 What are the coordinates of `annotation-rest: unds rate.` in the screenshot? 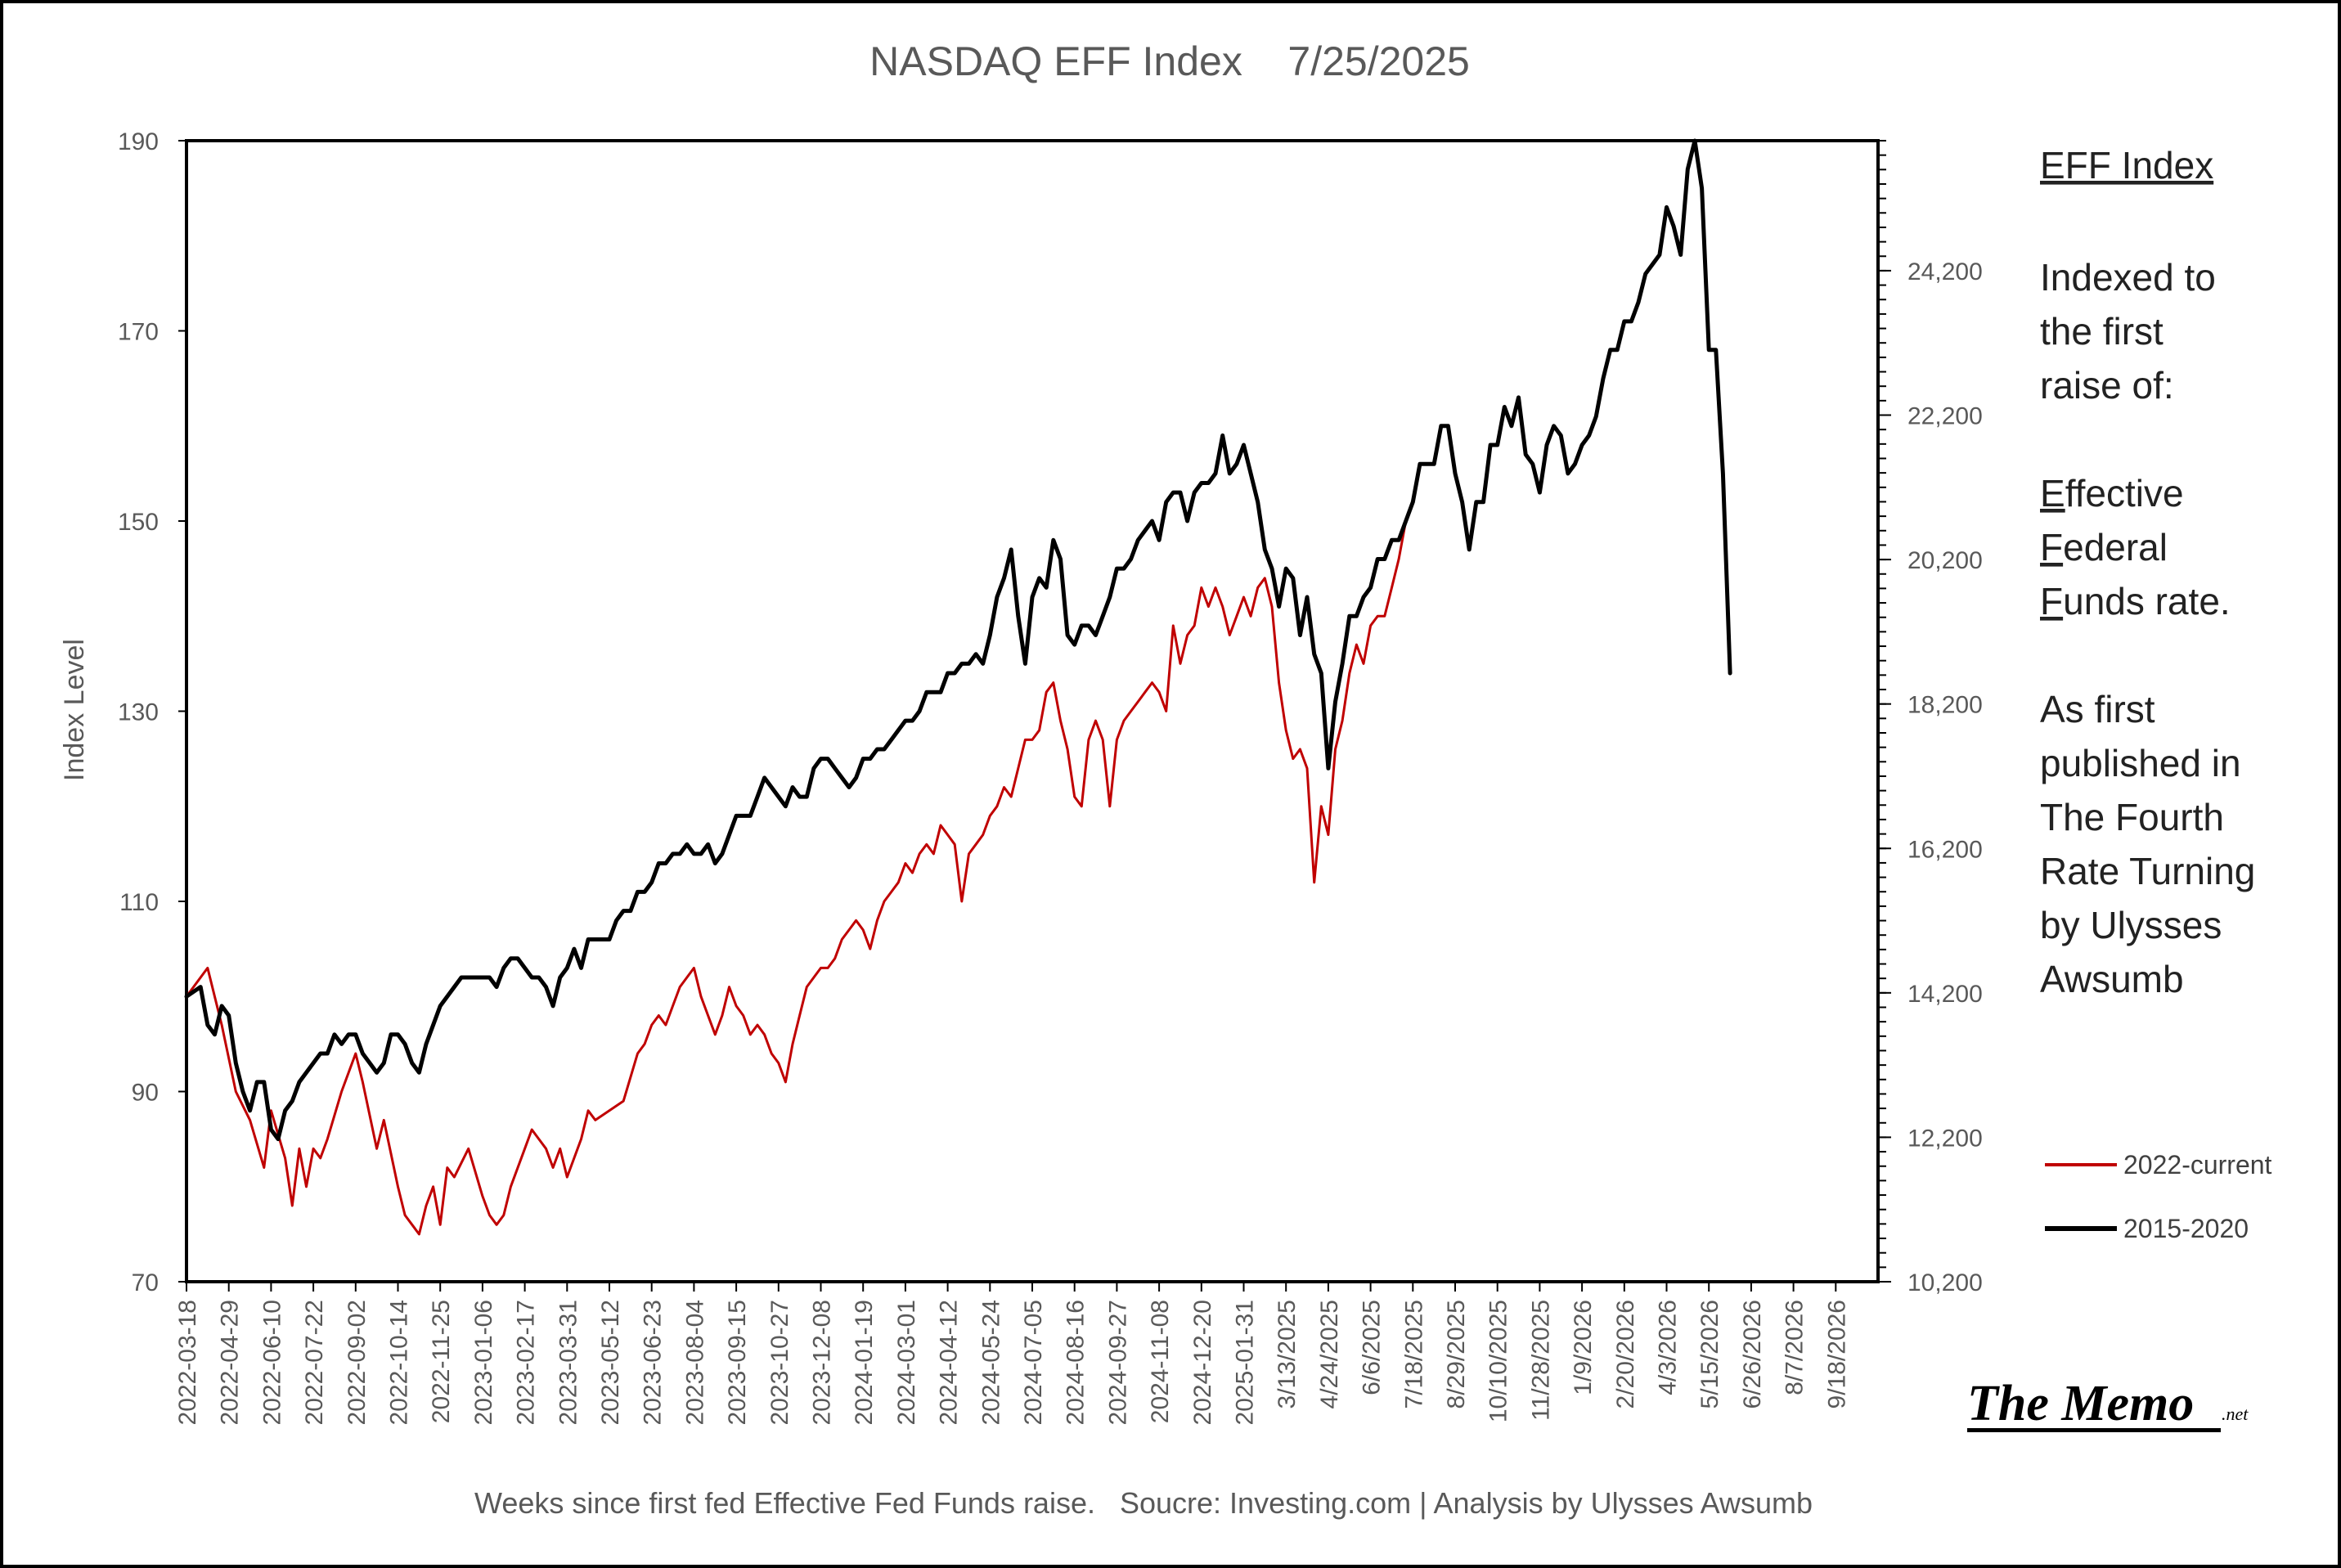 It's located at (2147, 601).